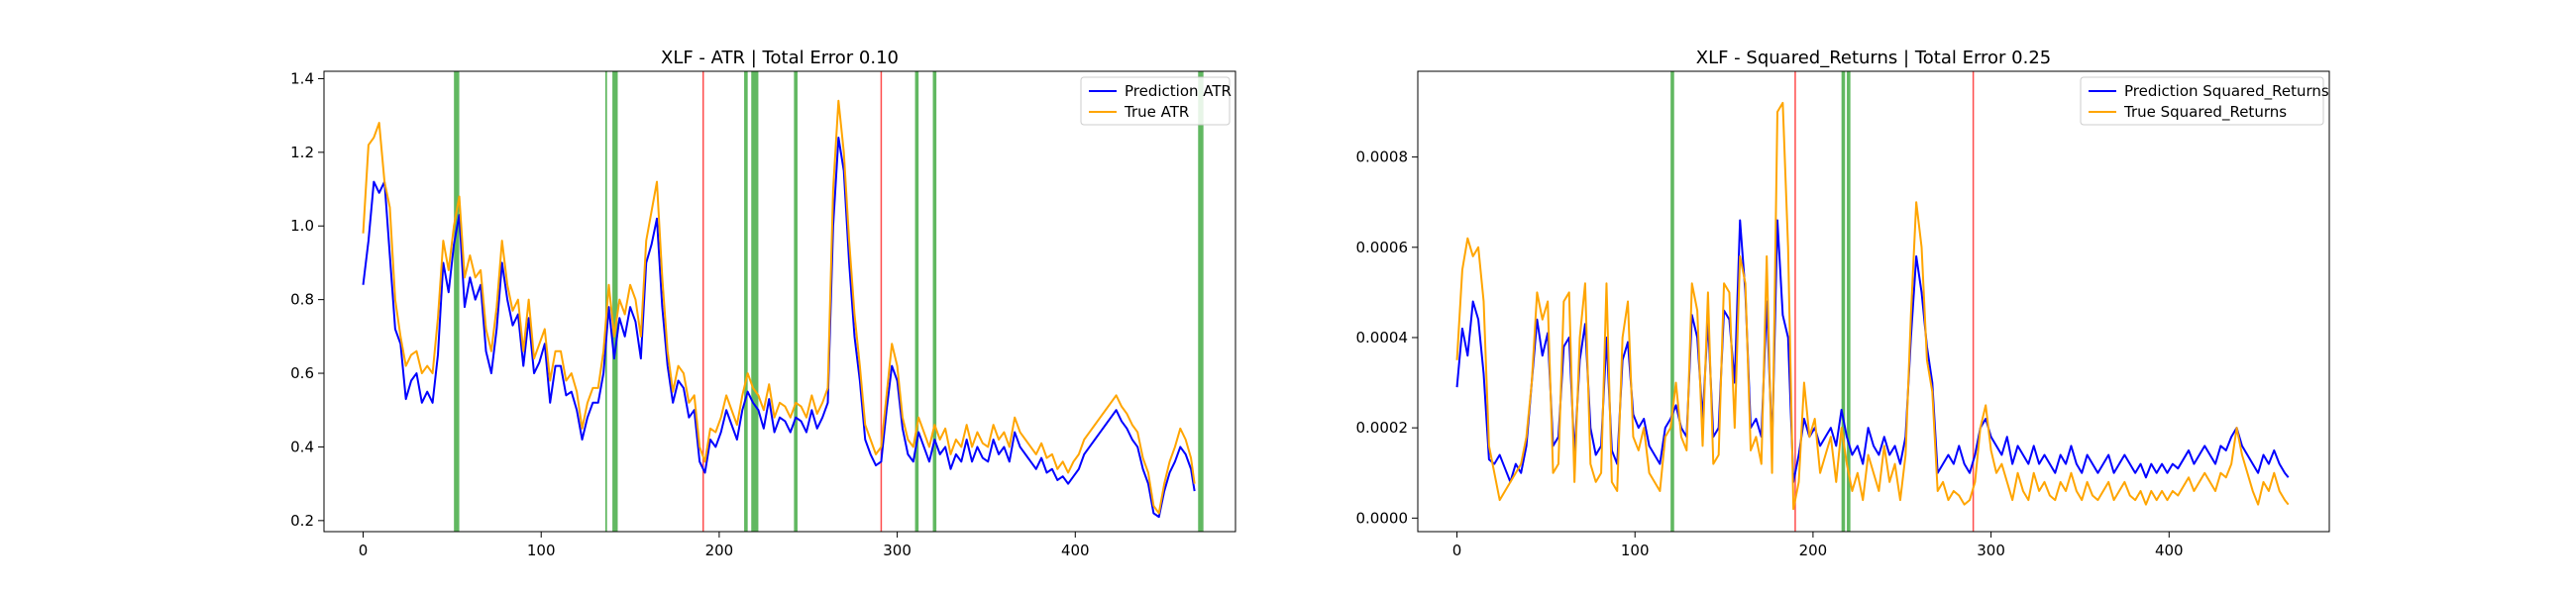 Image resolution: width=2576 pixels, height=594 pixels. What do you see at coordinates (302, 373) in the screenshot?
I see `chart1-y-tick-label-2: 0.6` at bounding box center [302, 373].